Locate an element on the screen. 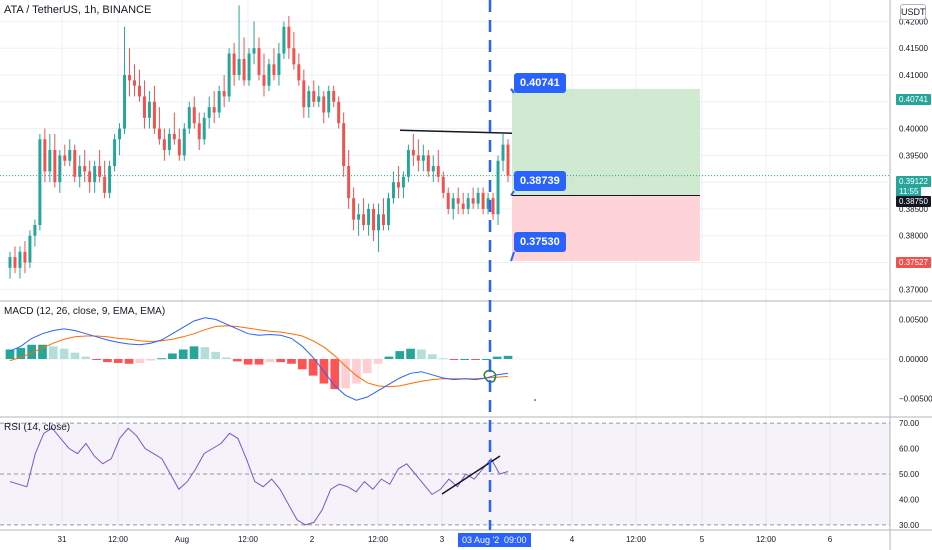 The height and width of the screenshot is (550, 932). time-tick-label: 5 is located at coordinates (702, 539).